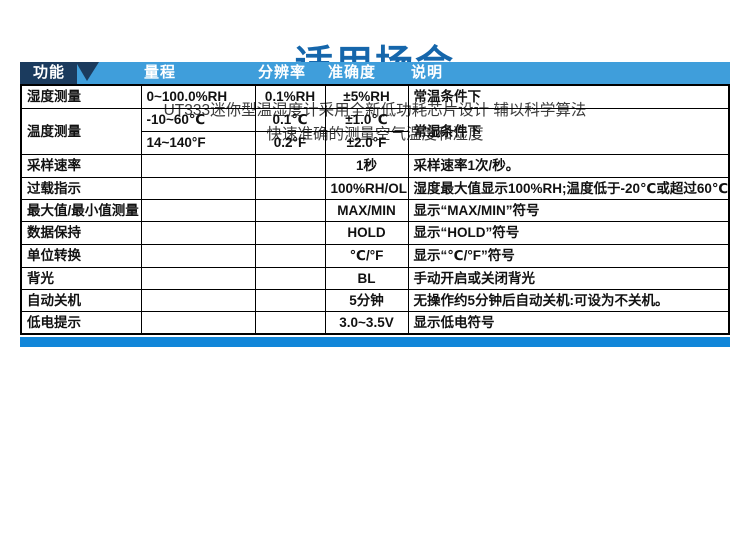  Describe the element at coordinates (198, 142) in the screenshot. I see `cell-range: 14~140°F` at that location.